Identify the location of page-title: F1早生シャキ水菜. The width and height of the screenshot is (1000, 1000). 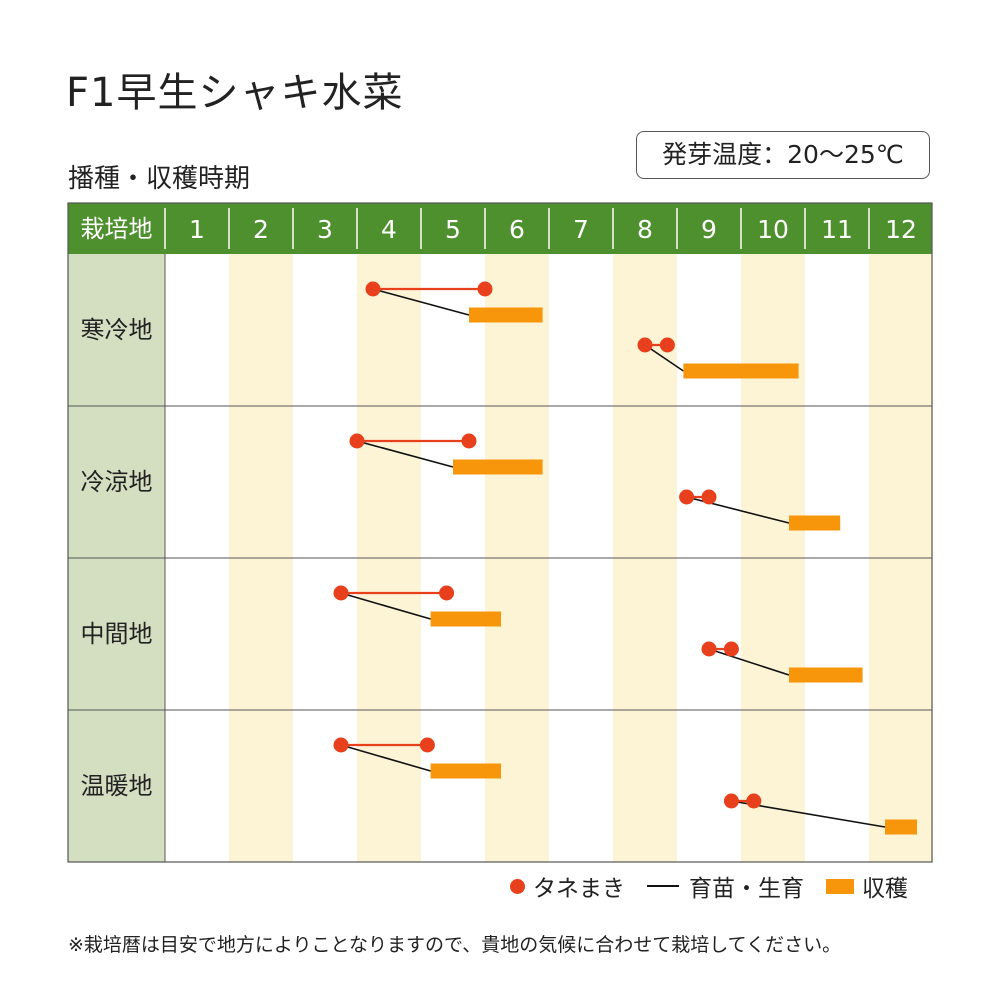
(235, 93).